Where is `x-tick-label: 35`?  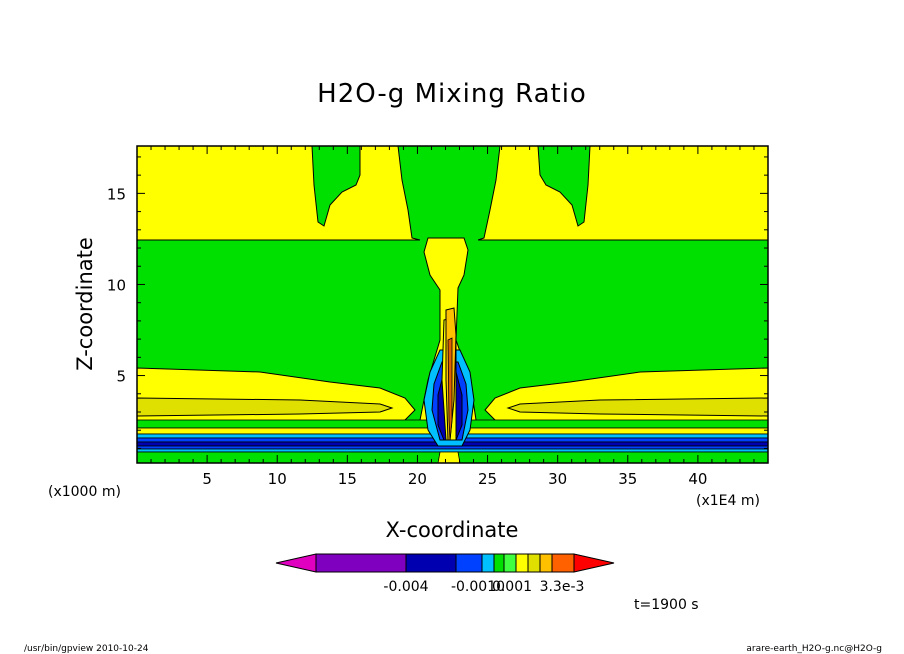
x-tick-label: 35 is located at coordinates (627, 479).